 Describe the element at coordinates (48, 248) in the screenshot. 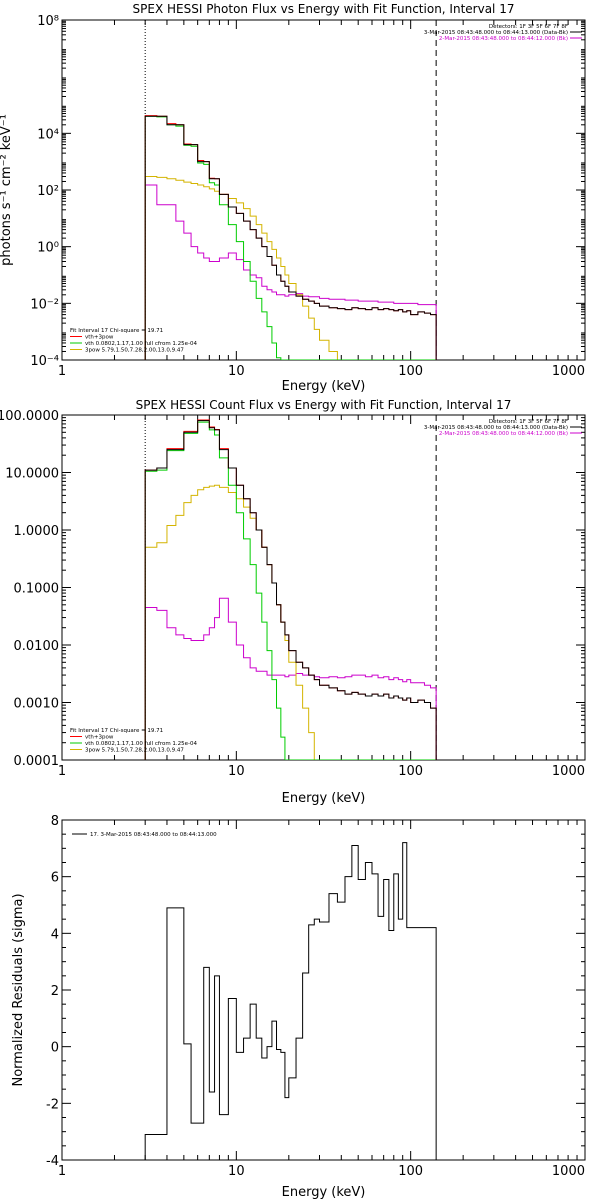

I see `y-tick-label: 10⁰` at that location.